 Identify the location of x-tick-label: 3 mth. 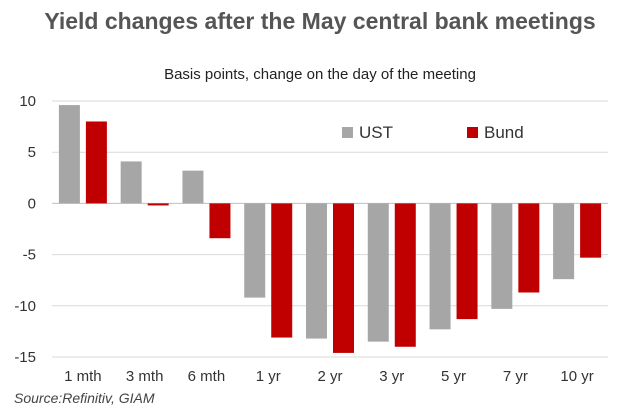
(145, 376).